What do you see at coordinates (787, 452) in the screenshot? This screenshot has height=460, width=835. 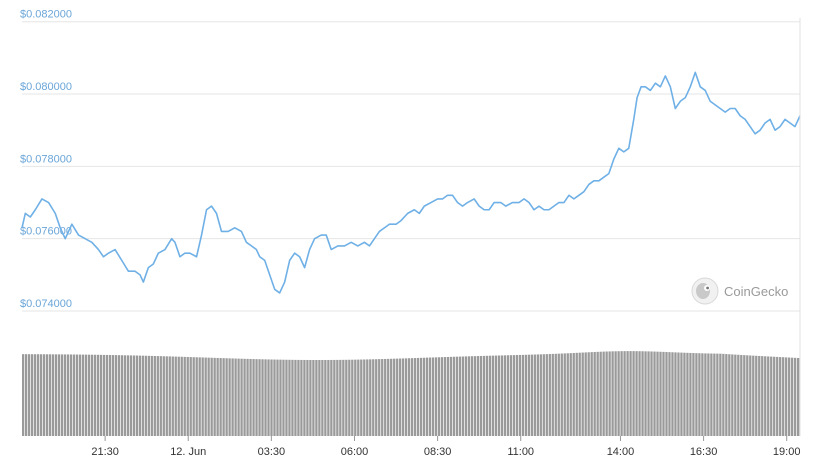 I see `x-tick-label: 19:00` at bounding box center [787, 452].